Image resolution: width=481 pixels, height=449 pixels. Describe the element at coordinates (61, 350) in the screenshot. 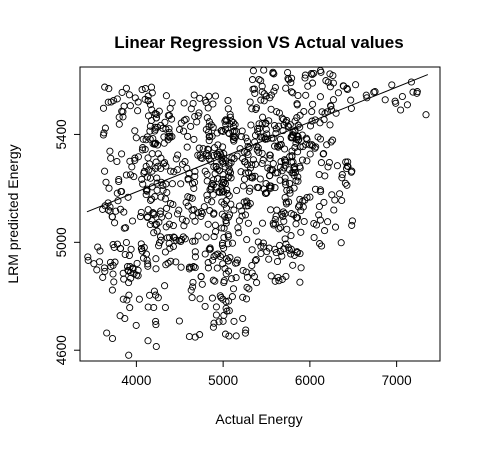

I see `y-tick-label: 4600` at that location.